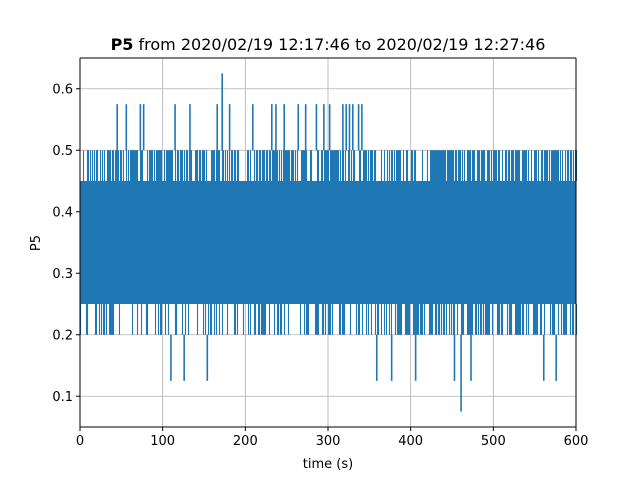 Image resolution: width=640 pixels, height=480 pixels. Describe the element at coordinates (245, 441) in the screenshot. I see `x-tick-label: 200` at that location.